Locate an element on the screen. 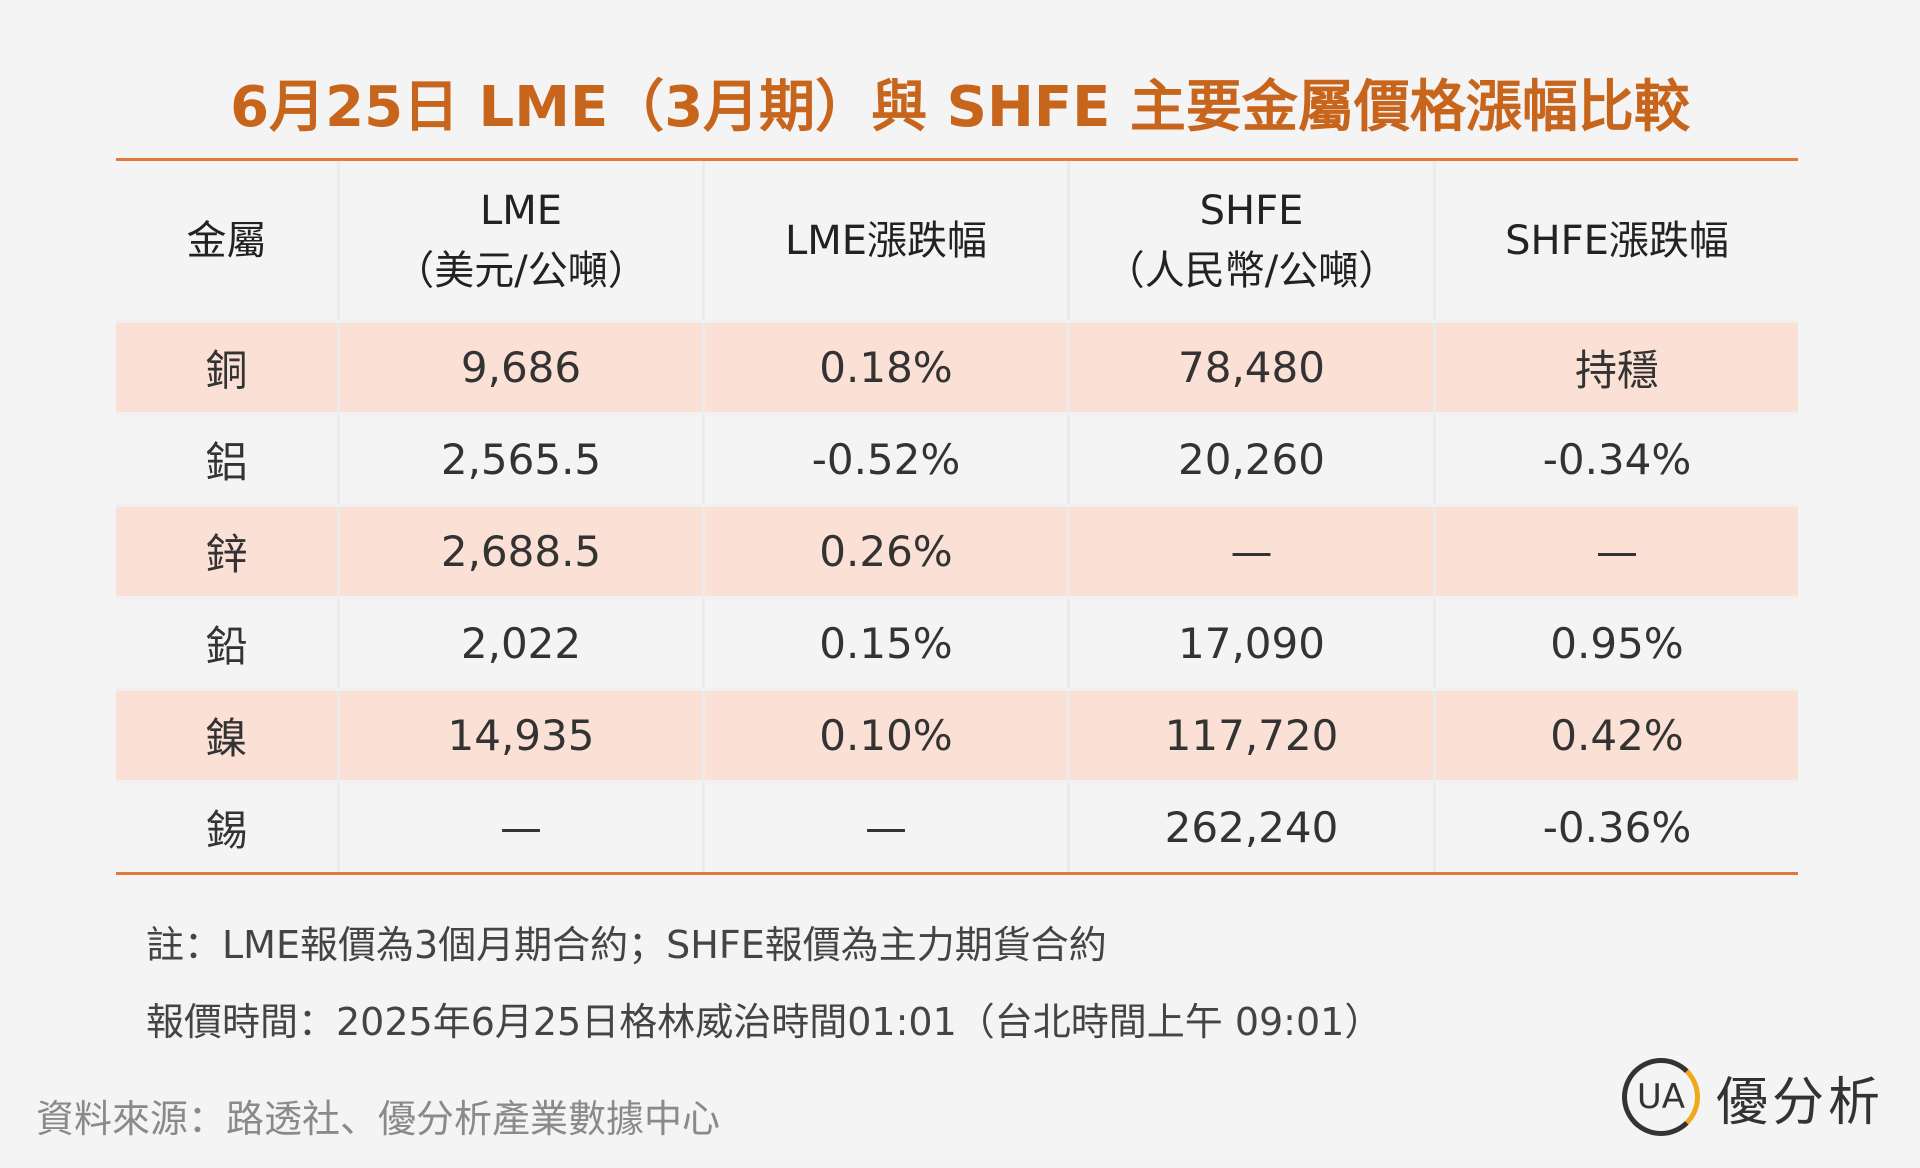 The height and width of the screenshot is (1168, 1920). header-row: 金屬 LME （美元/公噸） LME漲跌幅 SHFE （人民幣/公噸） SHFE漲跌幅 is located at coordinates (957, 240).